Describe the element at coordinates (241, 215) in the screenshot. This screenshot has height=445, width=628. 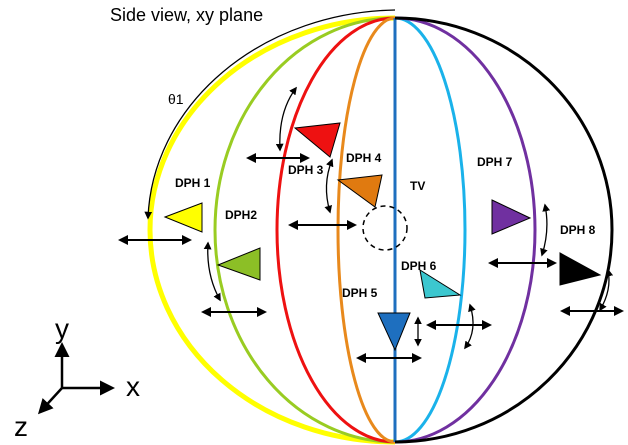
I see `speaker-label: DPH2` at that location.